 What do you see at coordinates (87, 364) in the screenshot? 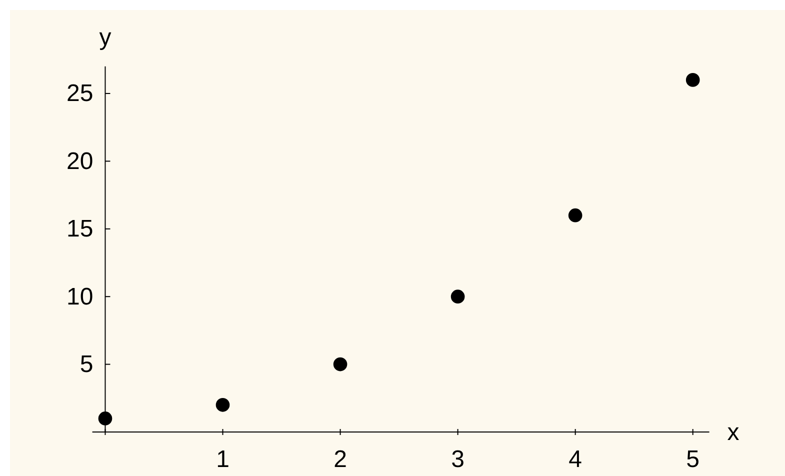
I see `y-tick-label: 5` at bounding box center [87, 364].